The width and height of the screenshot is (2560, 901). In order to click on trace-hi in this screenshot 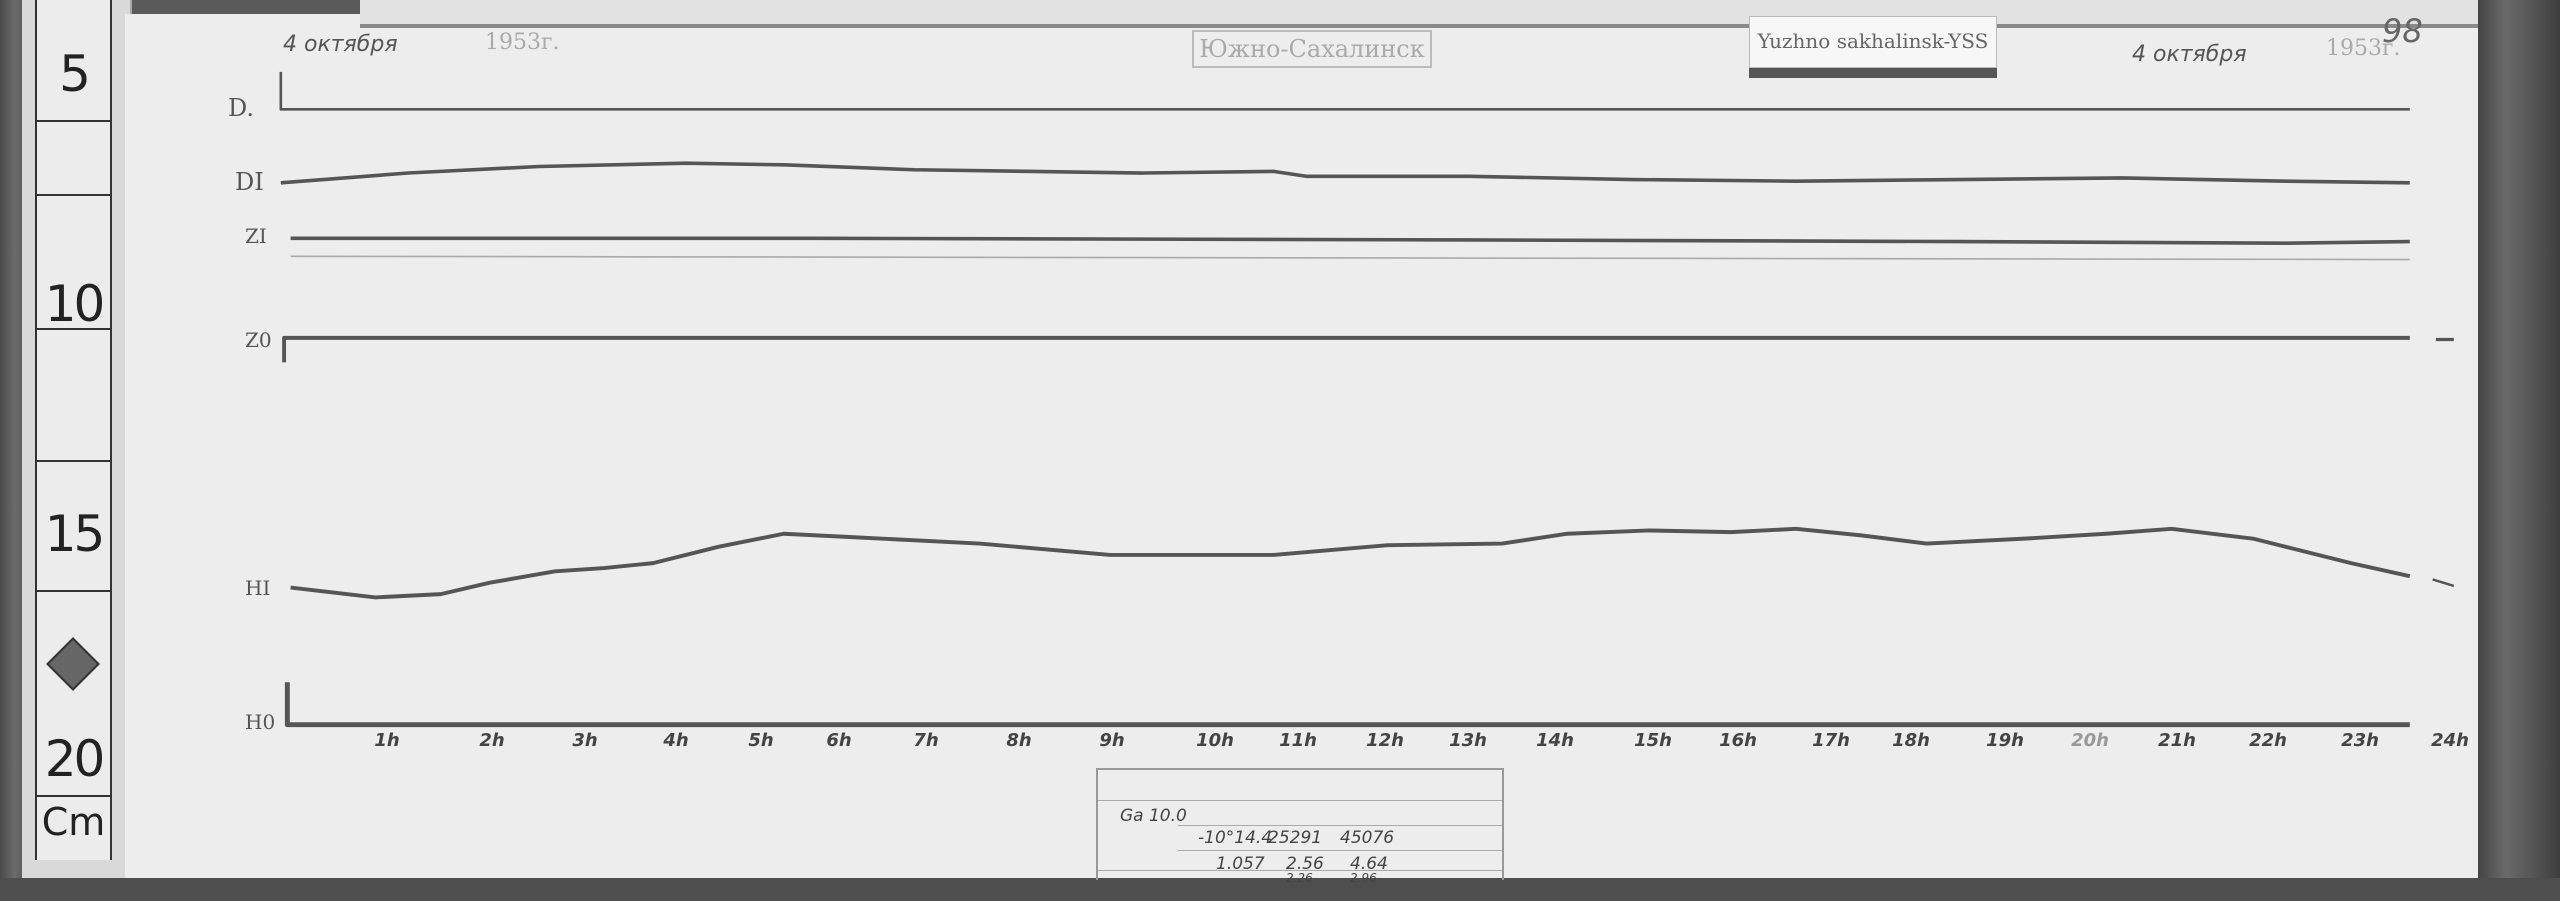, I will do `click(1350, 563)`.